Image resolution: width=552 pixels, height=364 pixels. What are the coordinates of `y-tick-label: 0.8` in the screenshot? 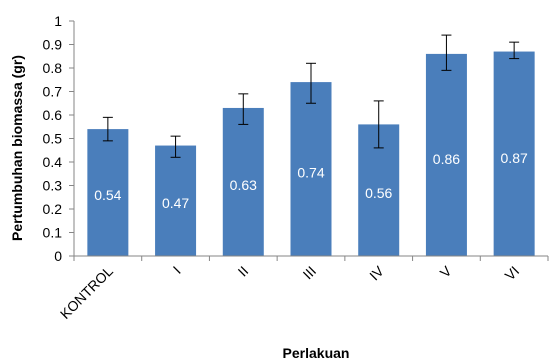 It's located at (53, 68).